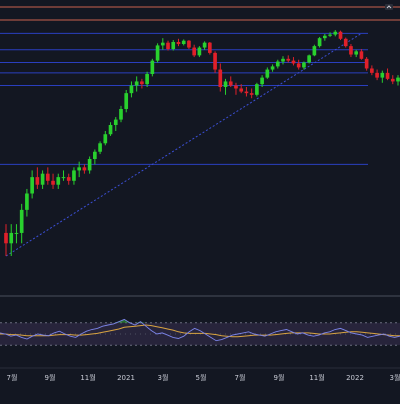  Describe the element at coordinates (201, 377) in the screenshot. I see `time-axis-tick-label: 5월` at that location.